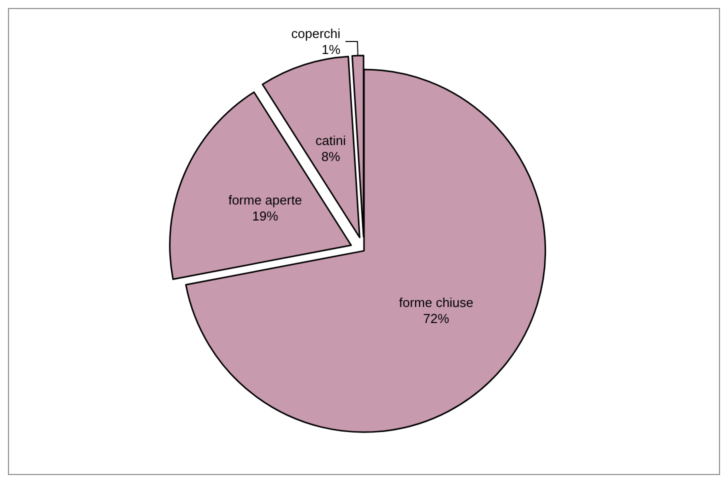 This screenshot has height=483, width=728. Describe the element at coordinates (436, 318) in the screenshot. I see `data-label: 72%` at that location.